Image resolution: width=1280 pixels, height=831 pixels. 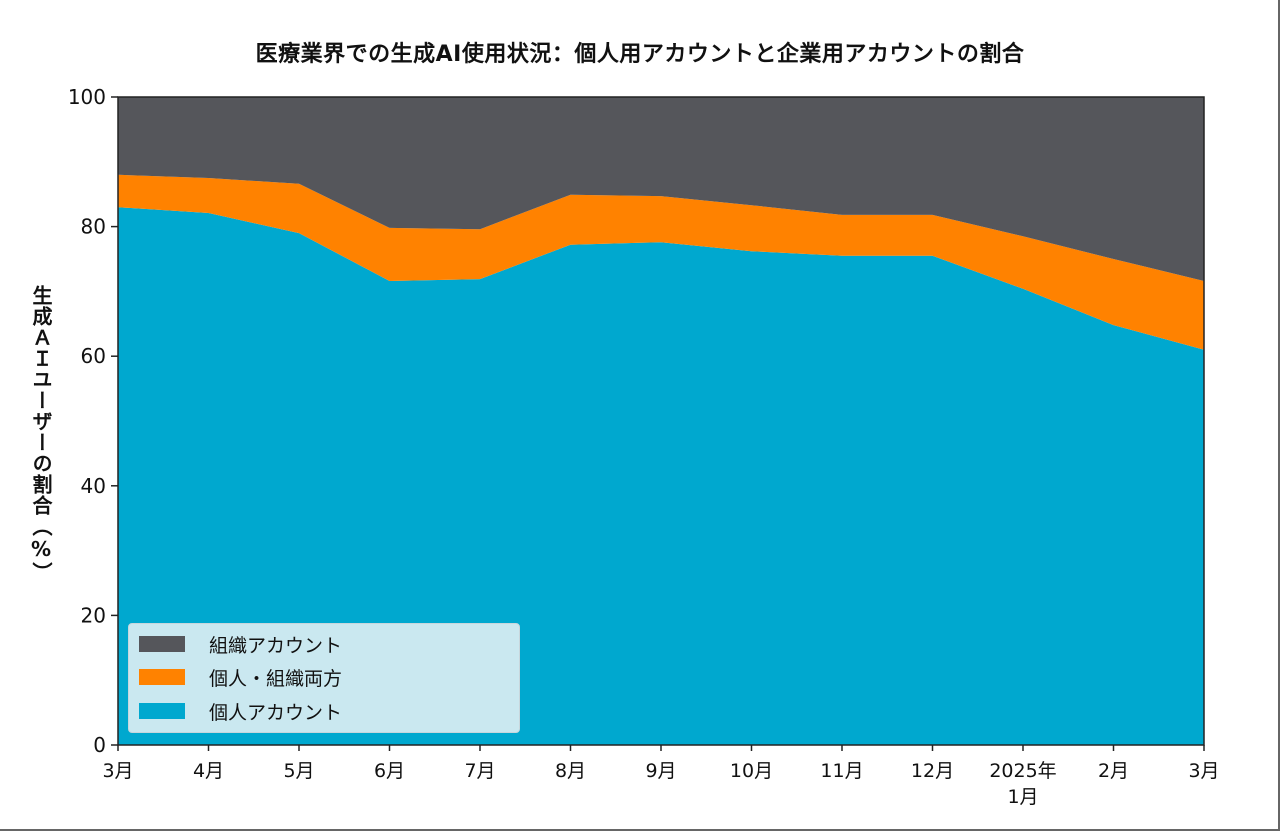 What do you see at coordinates (93, 615) in the screenshot?
I see `y-tick-label: 20` at bounding box center [93, 615].